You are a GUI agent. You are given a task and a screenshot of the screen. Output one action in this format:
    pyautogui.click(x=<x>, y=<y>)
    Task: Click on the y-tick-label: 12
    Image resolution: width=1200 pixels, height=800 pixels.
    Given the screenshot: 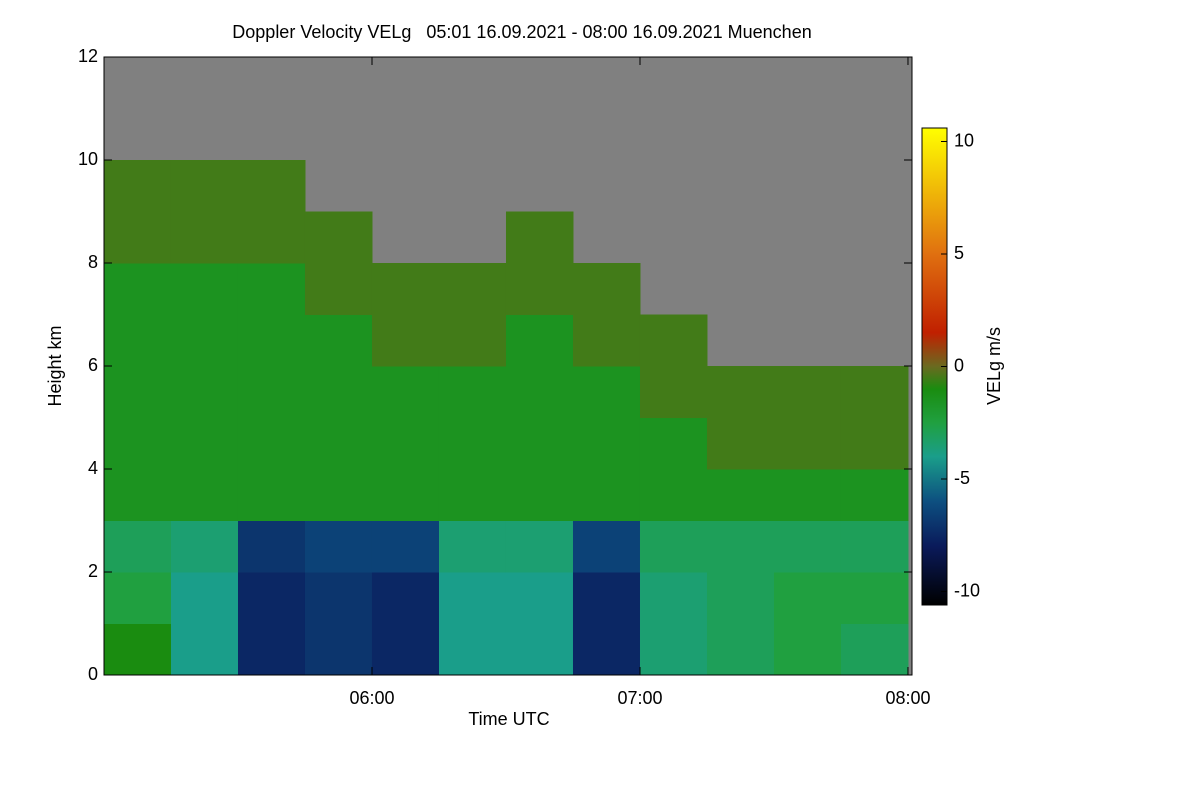 What is the action you would take?
    pyautogui.click(x=88, y=56)
    